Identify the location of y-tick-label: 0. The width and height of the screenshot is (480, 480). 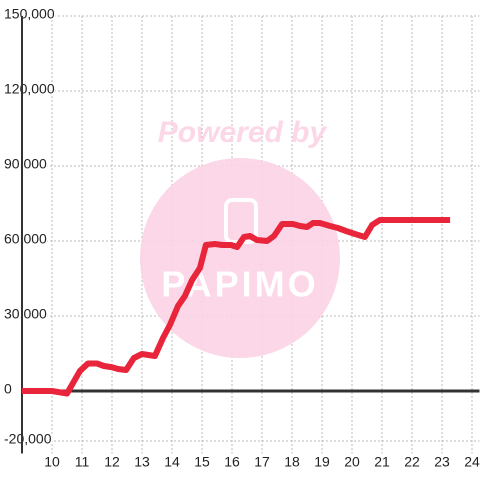
(8, 389).